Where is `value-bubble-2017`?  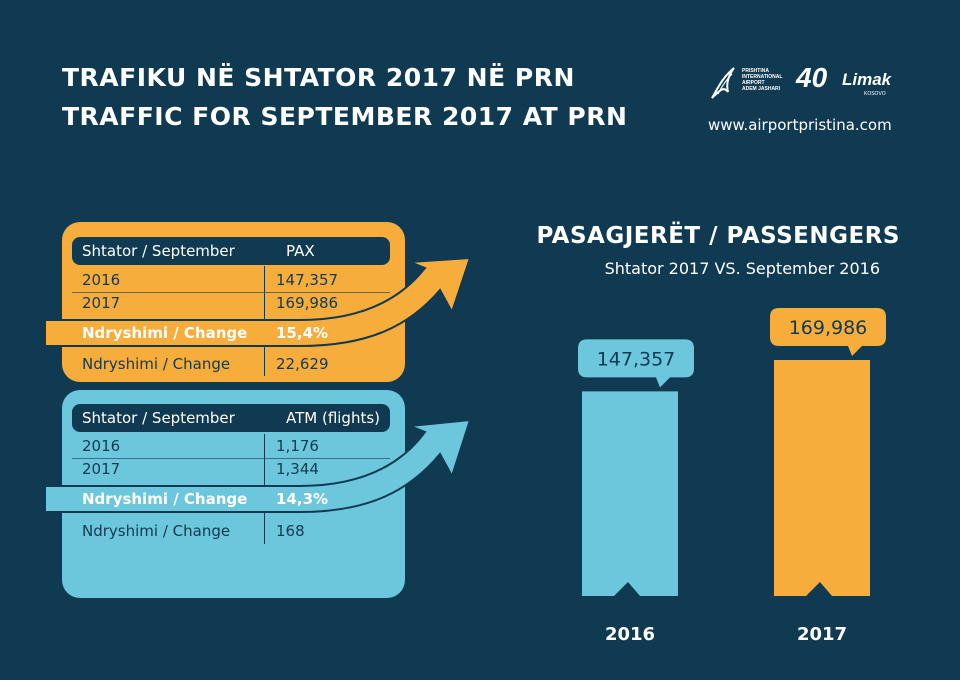
value-bubble-2017 is located at coordinates (828, 332).